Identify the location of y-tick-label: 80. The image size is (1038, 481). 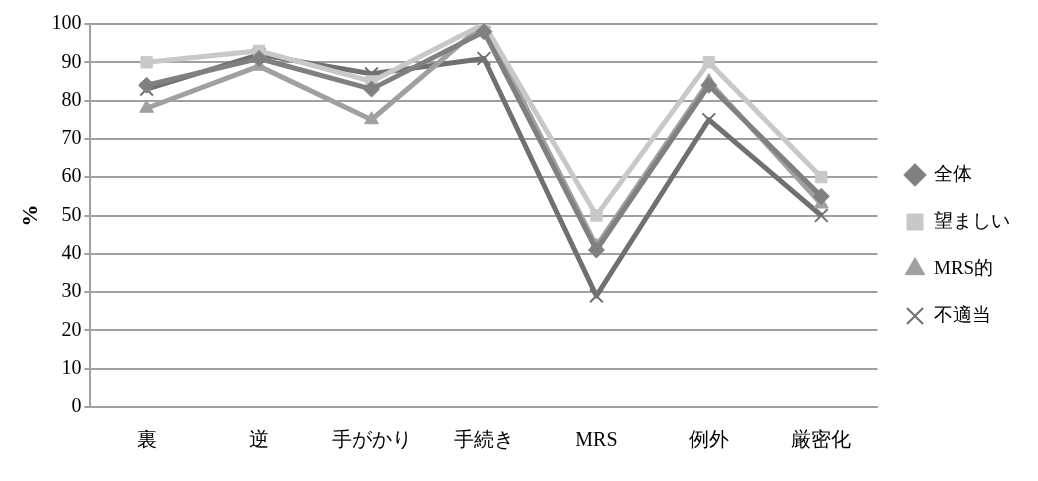
(71, 98).